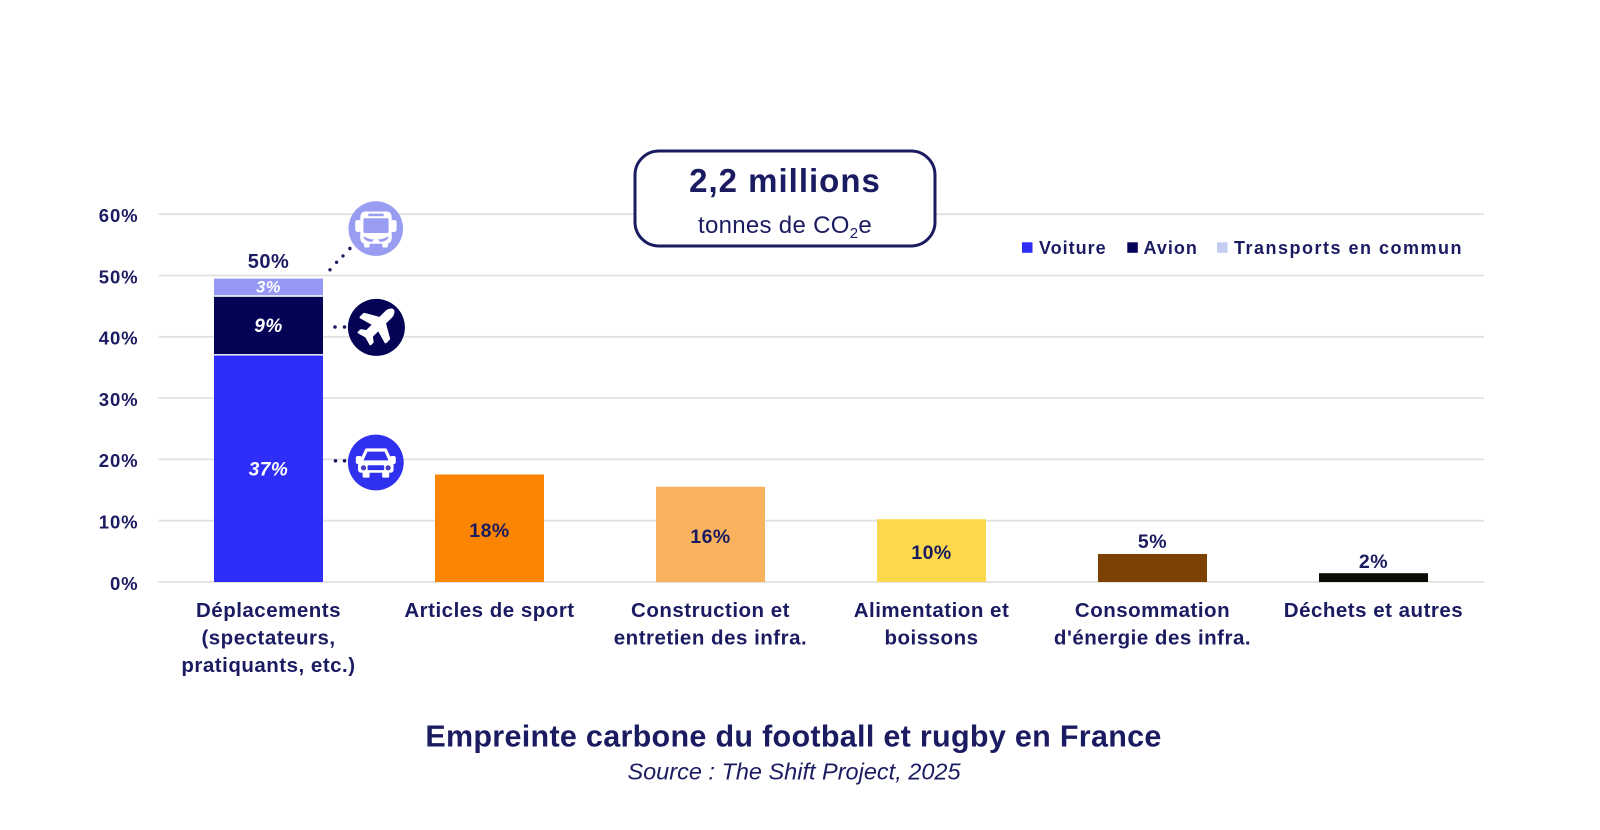  I want to click on svg-text:Source : The Shift Project, 20: Source : The Shift Project, 2025, so click(794, 772).